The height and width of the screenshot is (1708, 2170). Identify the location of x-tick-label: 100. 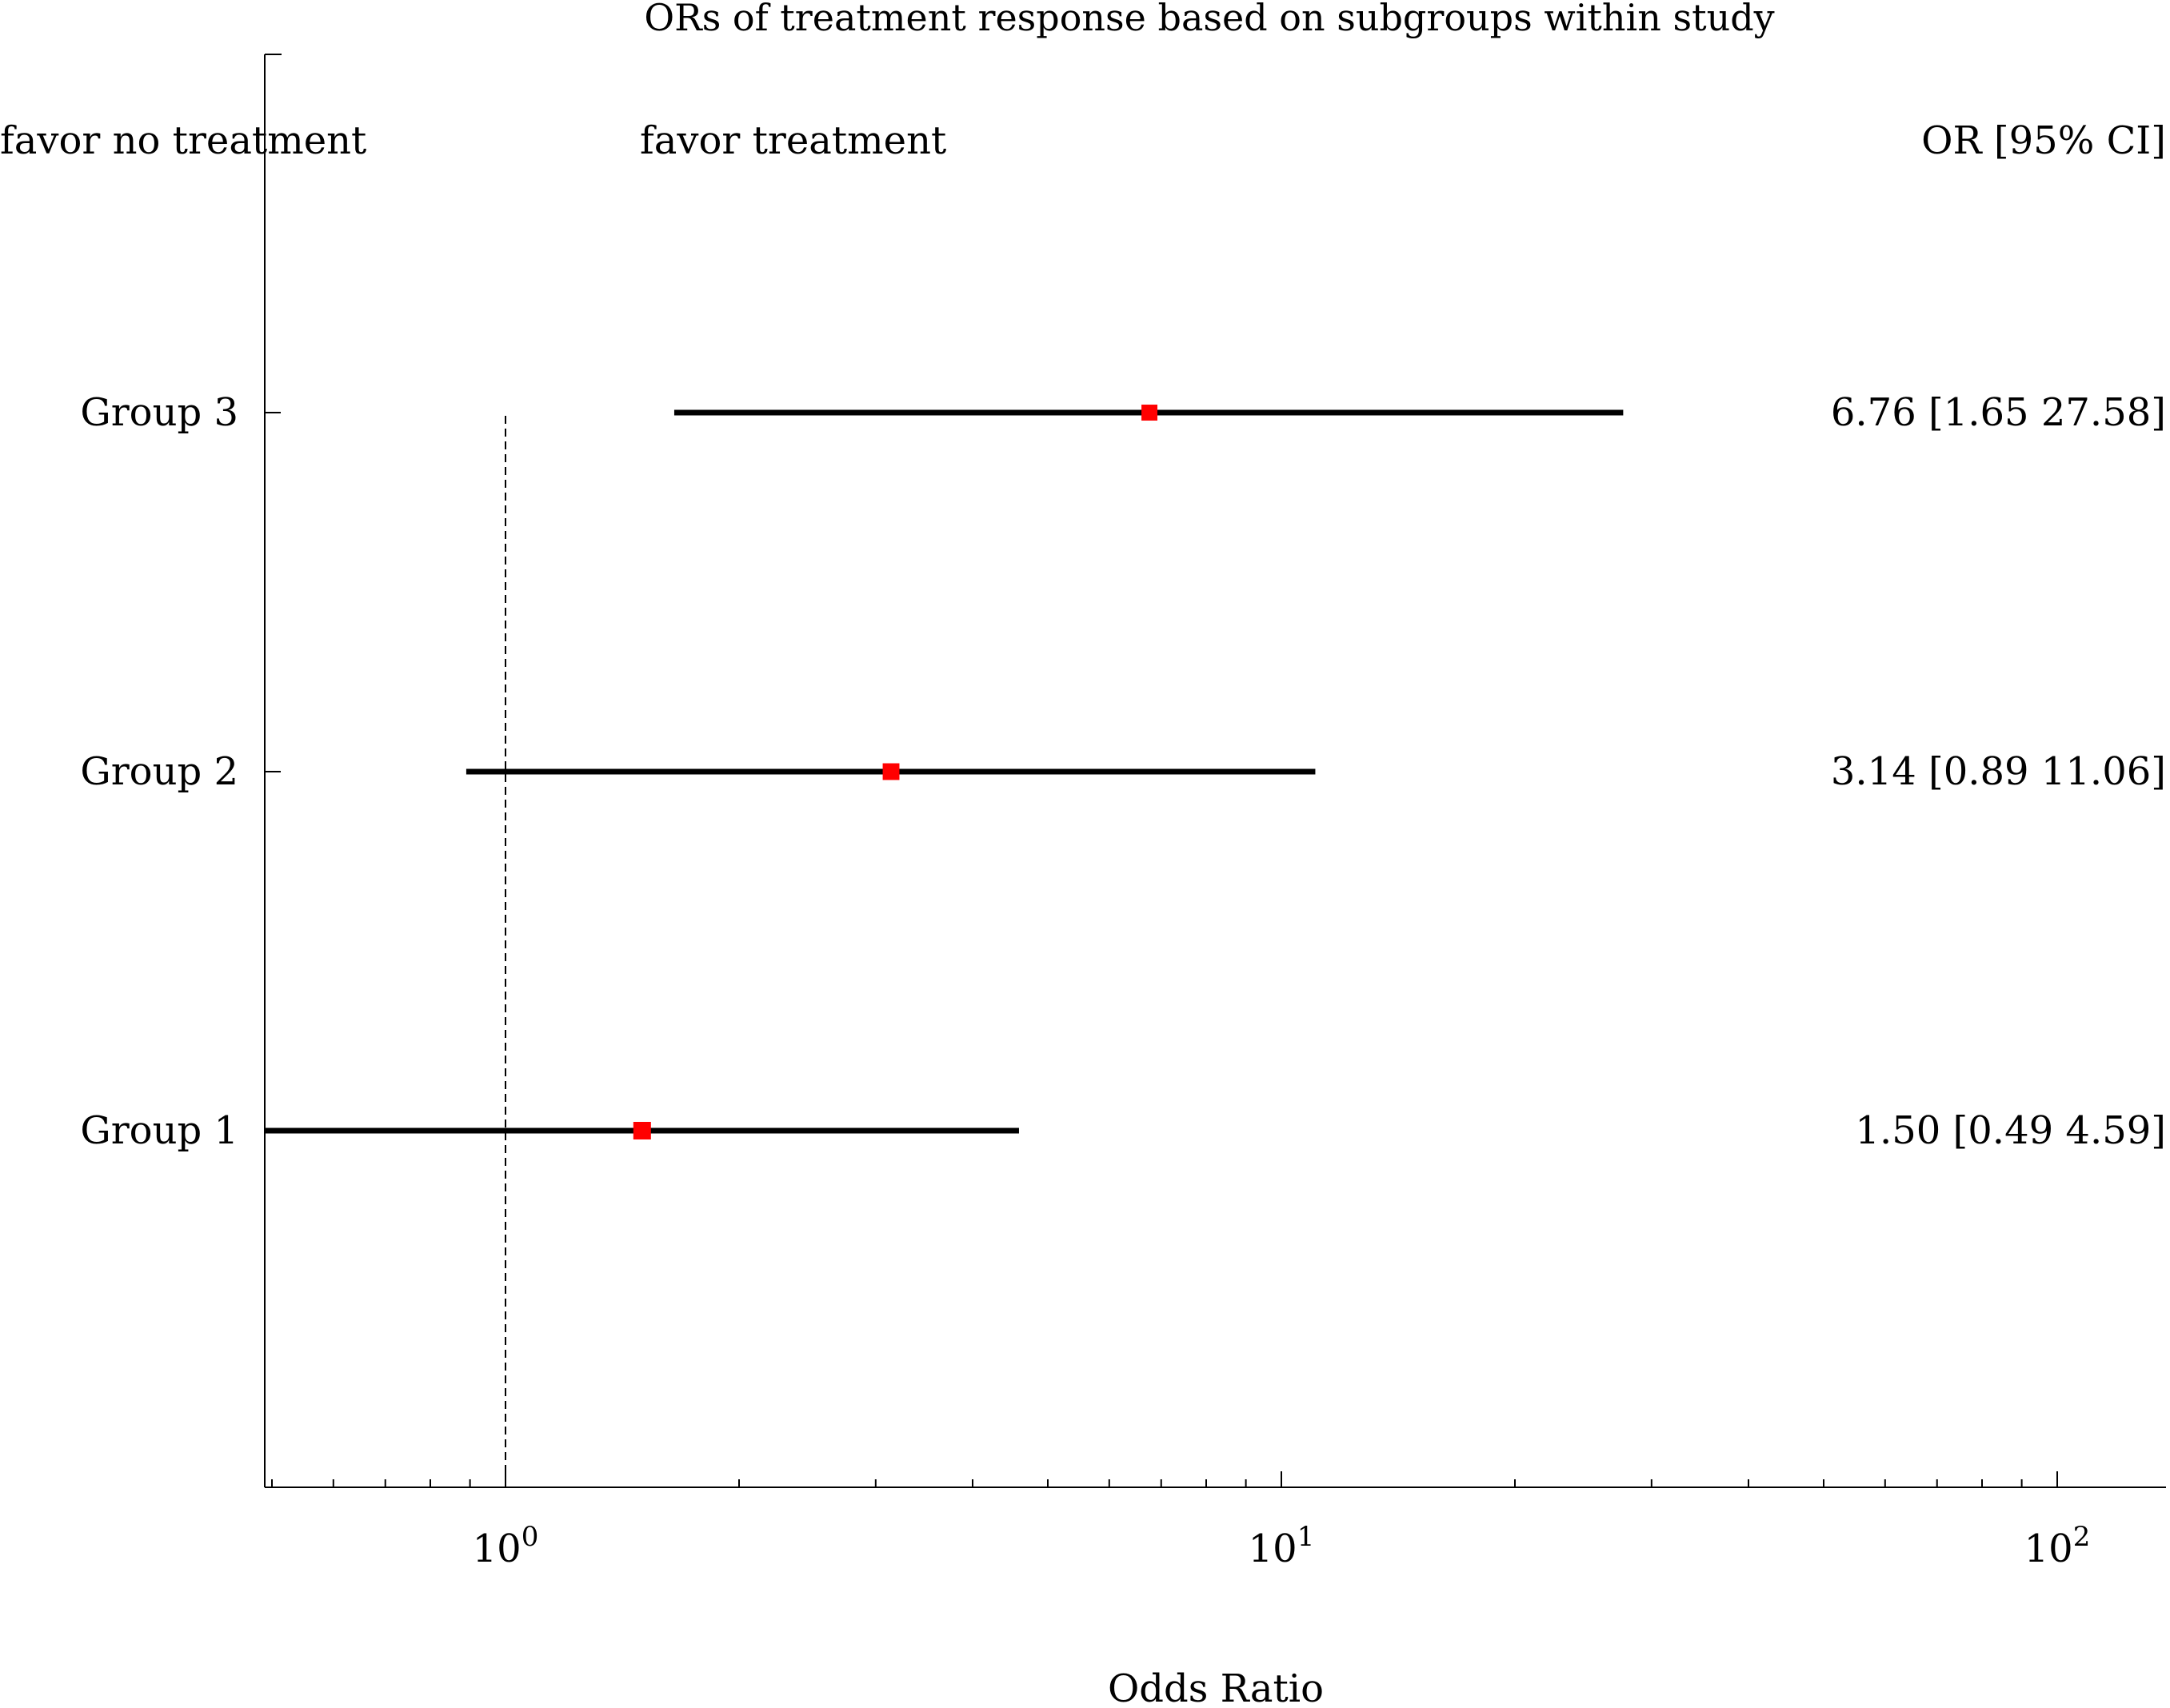
(506, 1546).